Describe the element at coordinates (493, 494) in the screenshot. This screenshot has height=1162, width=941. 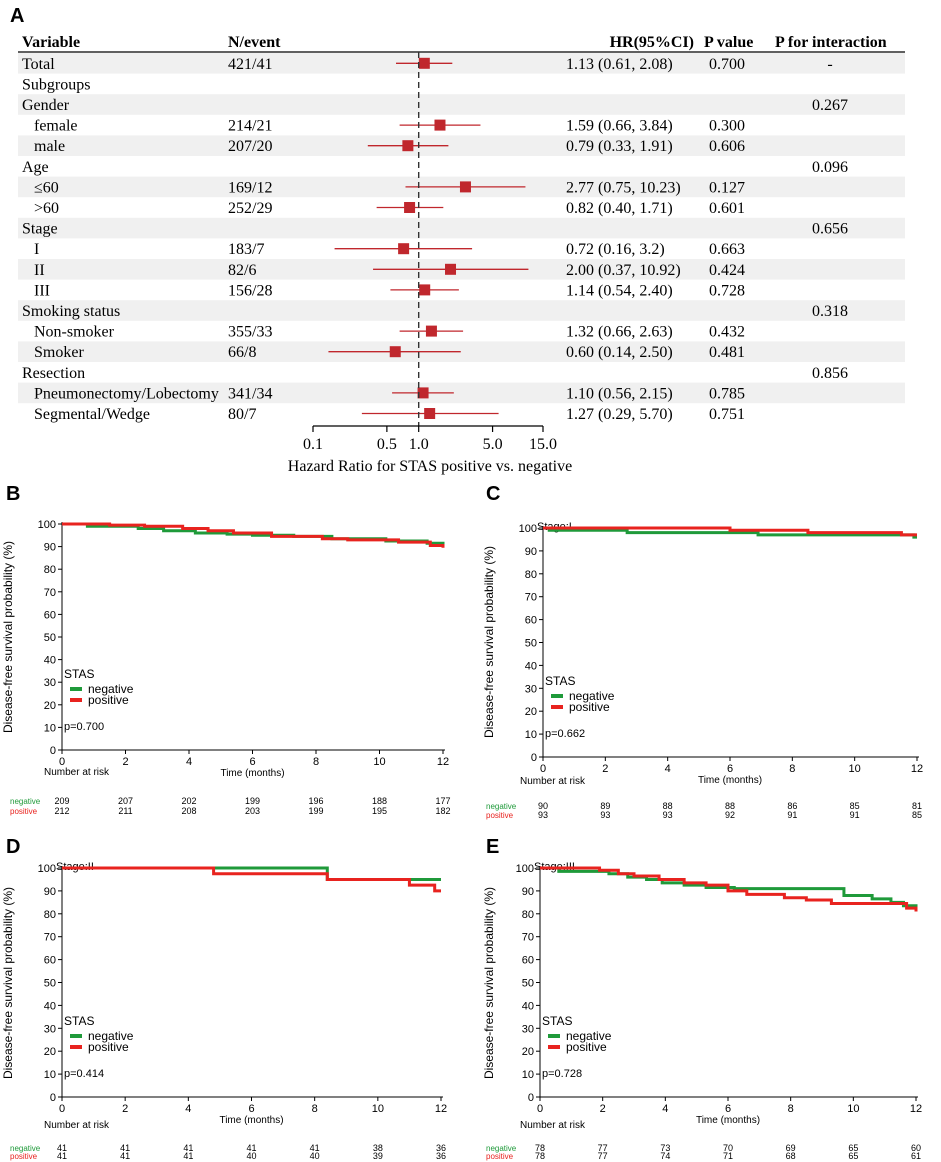
I see `panel-label-c: C` at that location.